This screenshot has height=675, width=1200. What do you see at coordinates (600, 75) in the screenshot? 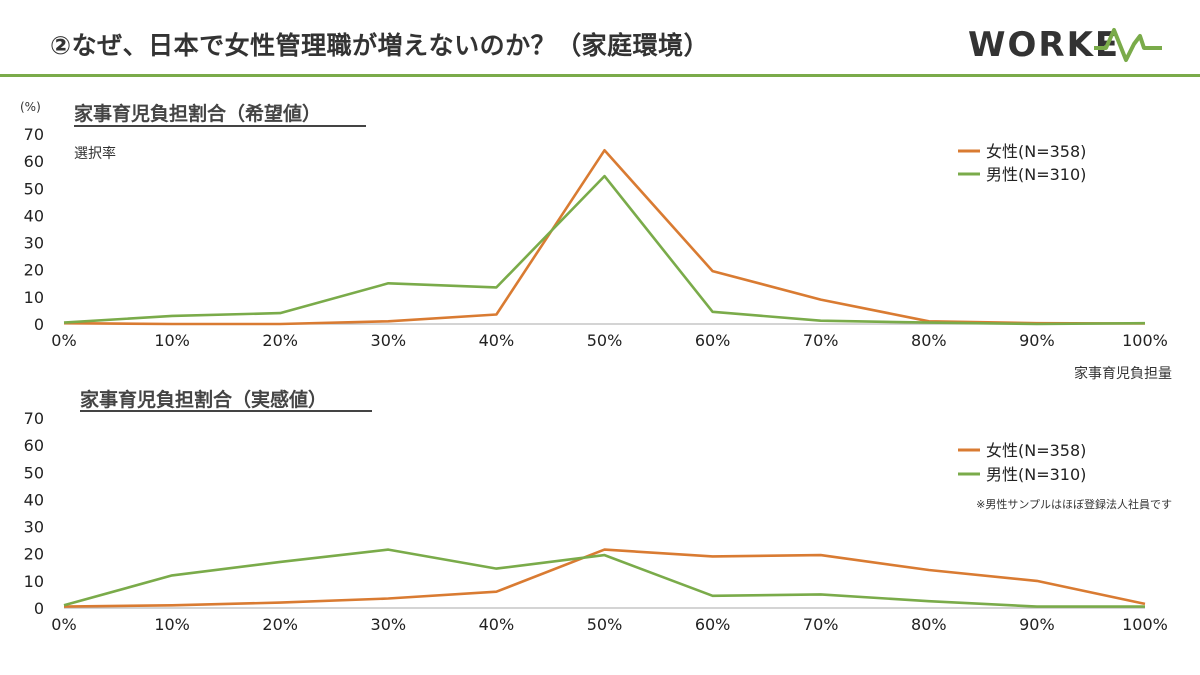
I see `header-divider` at bounding box center [600, 75].